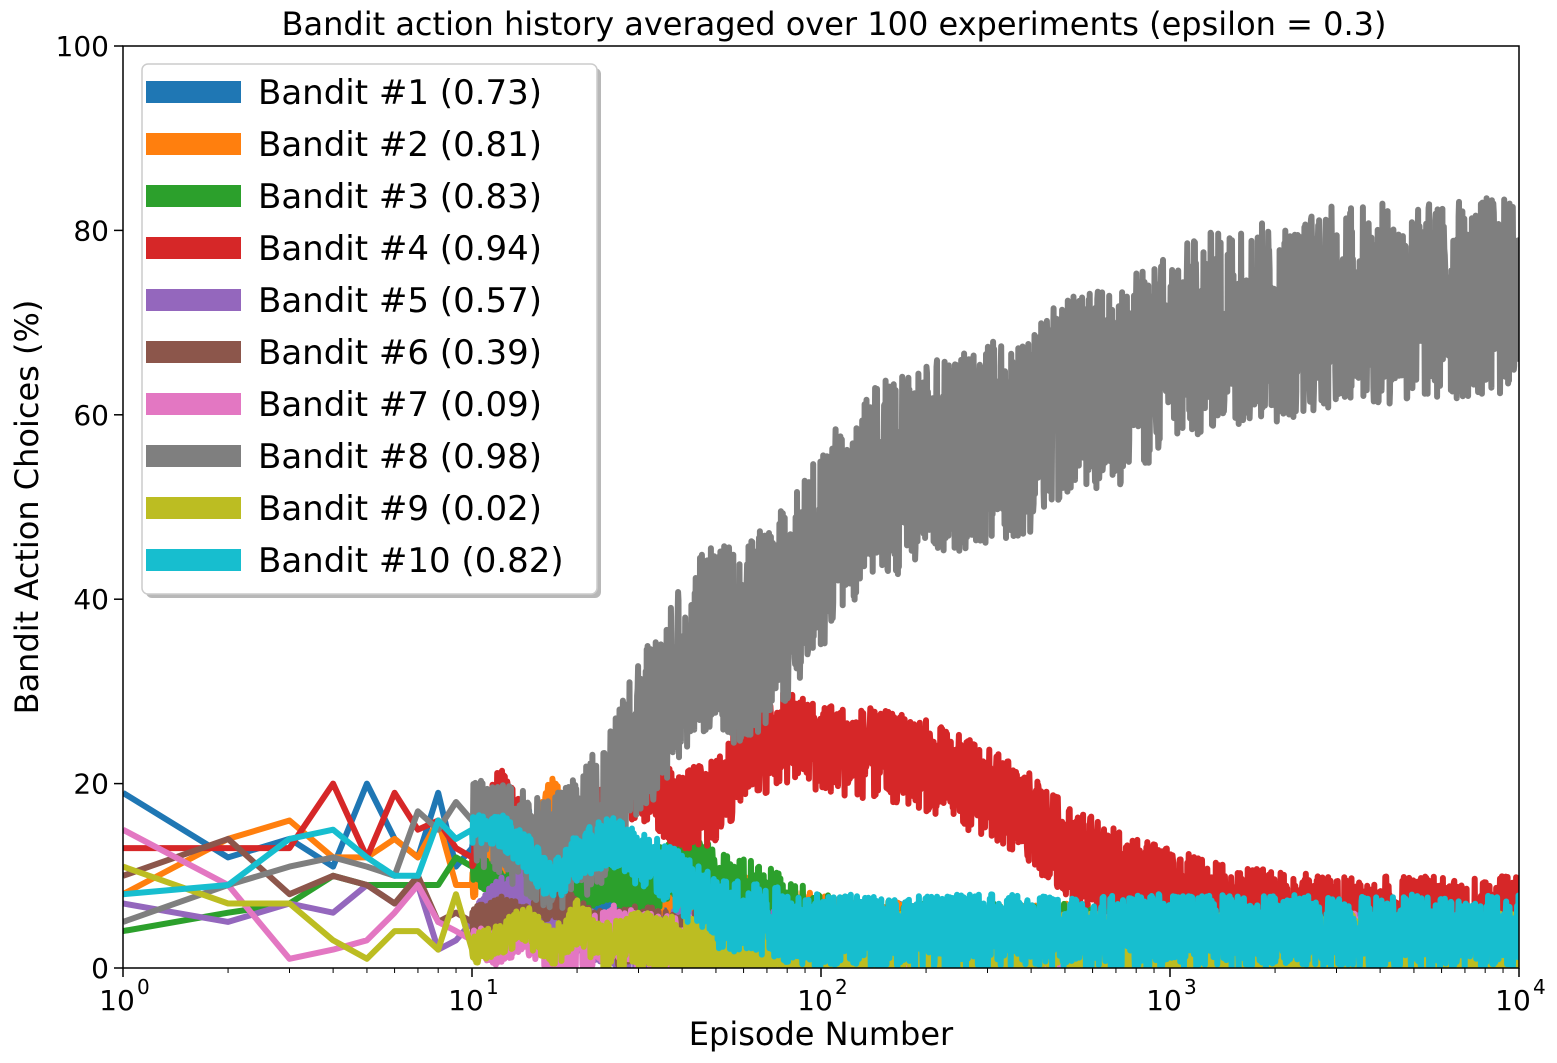 The image size is (1557, 1063). What do you see at coordinates (100, 968) in the screenshot?
I see `y-tick-label: 0` at bounding box center [100, 968].